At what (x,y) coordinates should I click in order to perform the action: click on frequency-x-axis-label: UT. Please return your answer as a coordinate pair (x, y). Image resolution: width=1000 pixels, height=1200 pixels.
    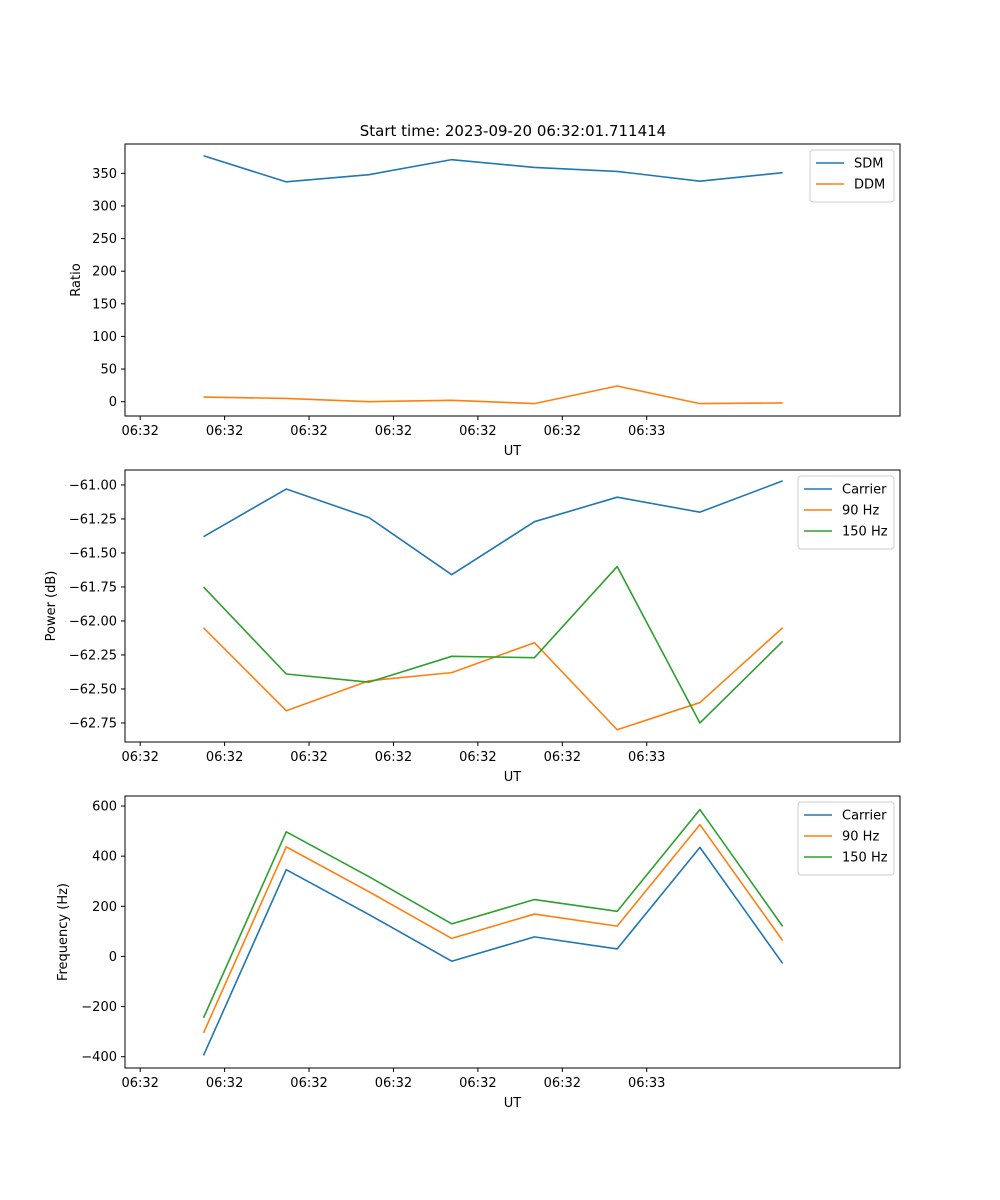
    Looking at the image, I should click on (513, 1103).